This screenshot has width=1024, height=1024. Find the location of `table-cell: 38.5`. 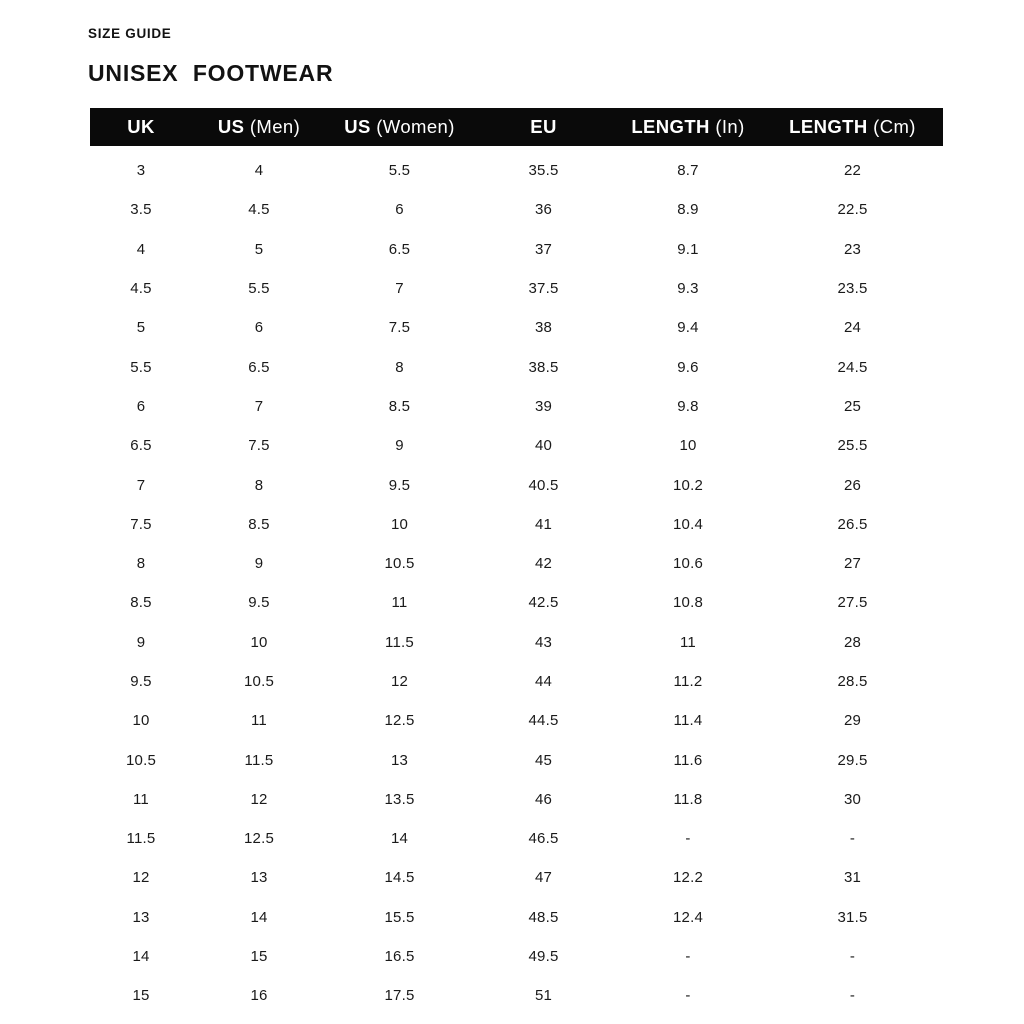

table-cell: 38.5 is located at coordinates (543, 367).